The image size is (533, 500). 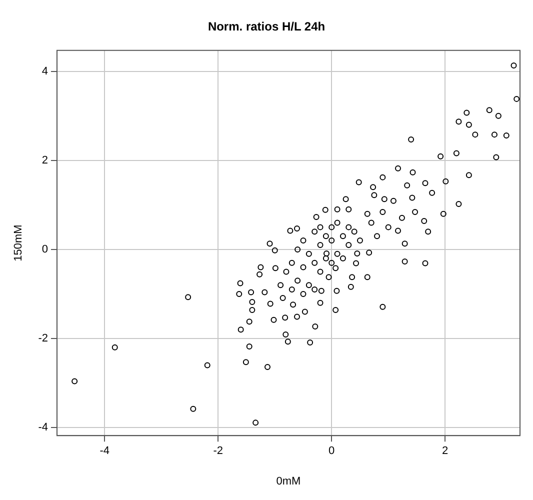 What do you see at coordinates (331, 451) in the screenshot?
I see `x-tick-label: 0` at bounding box center [331, 451].